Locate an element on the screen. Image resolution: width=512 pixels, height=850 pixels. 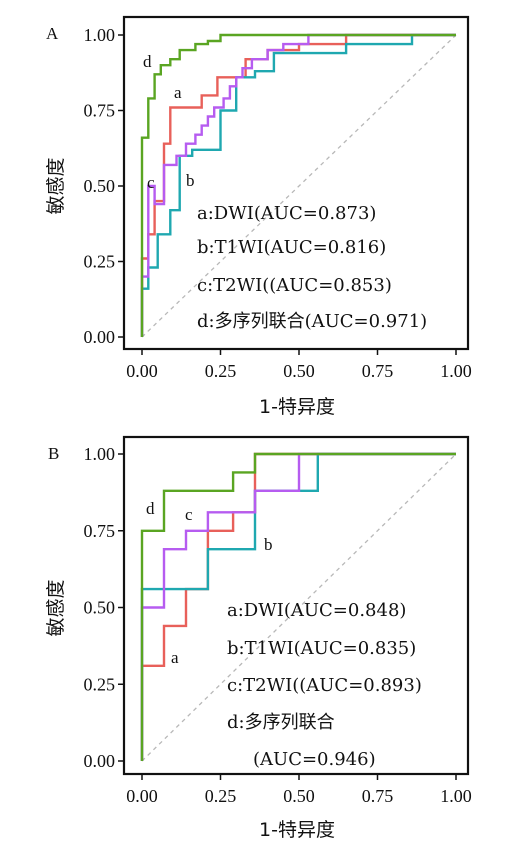
curve-tag-a-b: b is located at coordinates (190, 180).